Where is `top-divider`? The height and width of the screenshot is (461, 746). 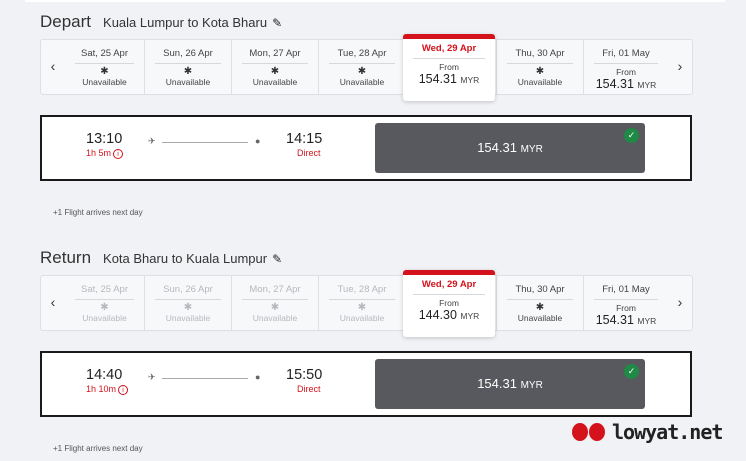
top-divider is located at coordinates (375, 1).